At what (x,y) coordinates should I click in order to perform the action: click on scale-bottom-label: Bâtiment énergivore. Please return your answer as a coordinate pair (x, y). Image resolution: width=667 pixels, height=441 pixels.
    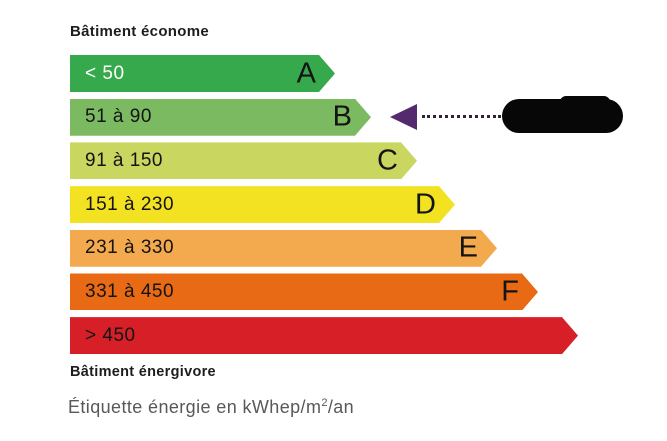
    Looking at the image, I should click on (143, 372).